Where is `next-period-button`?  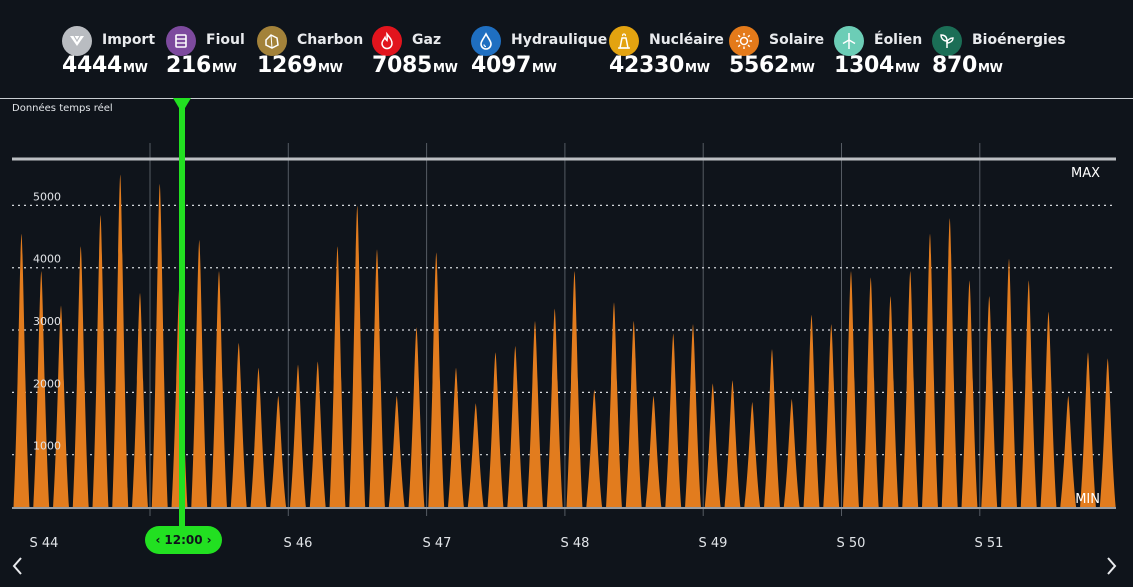
next-period-button is located at coordinates (1112, 566).